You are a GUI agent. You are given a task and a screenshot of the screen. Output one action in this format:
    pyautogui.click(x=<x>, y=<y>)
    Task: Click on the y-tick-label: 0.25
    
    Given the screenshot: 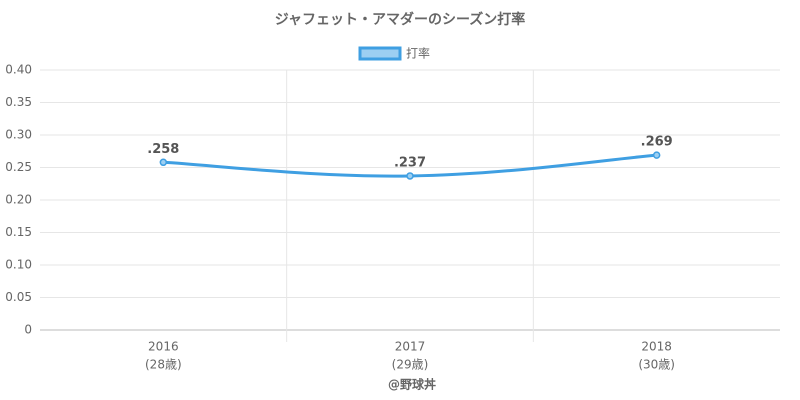 What is the action you would take?
    pyautogui.click(x=18, y=167)
    